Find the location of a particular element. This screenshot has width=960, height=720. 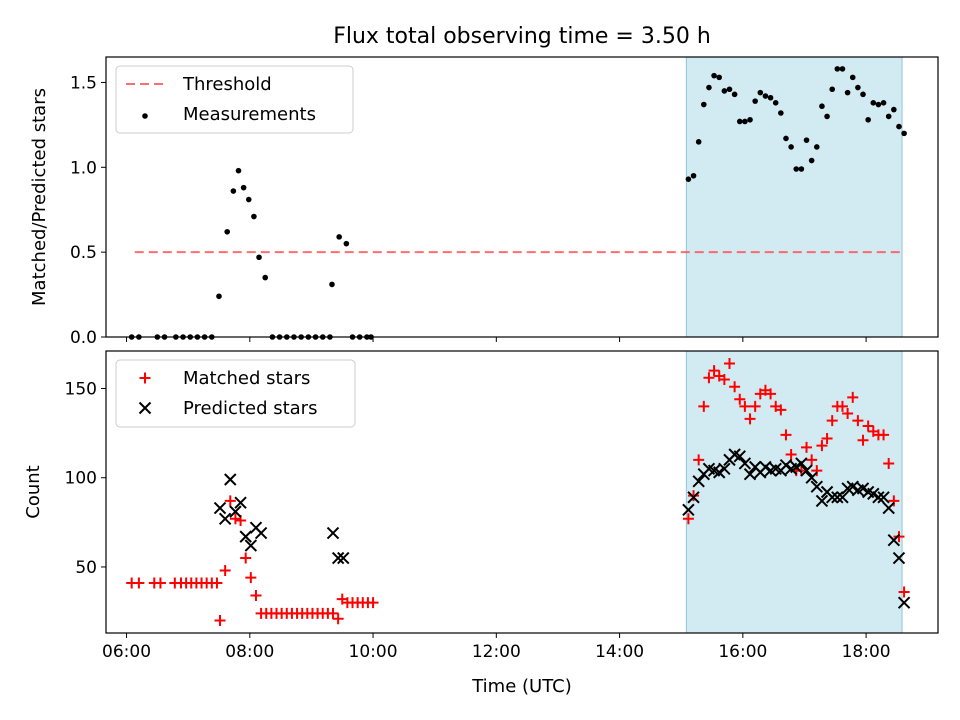

y-tick-label: 1.0 is located at coordinates (83, 168).